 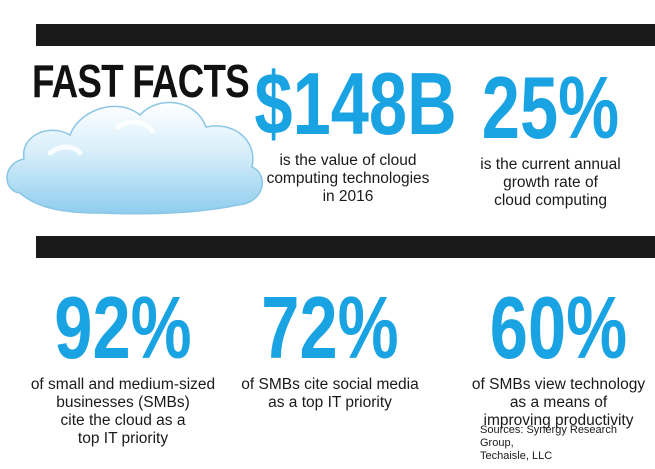 What do you see at coordinates (330, 327) in the screenshot?
I see `stat-value: 72%` at bounding box center [330, 327].